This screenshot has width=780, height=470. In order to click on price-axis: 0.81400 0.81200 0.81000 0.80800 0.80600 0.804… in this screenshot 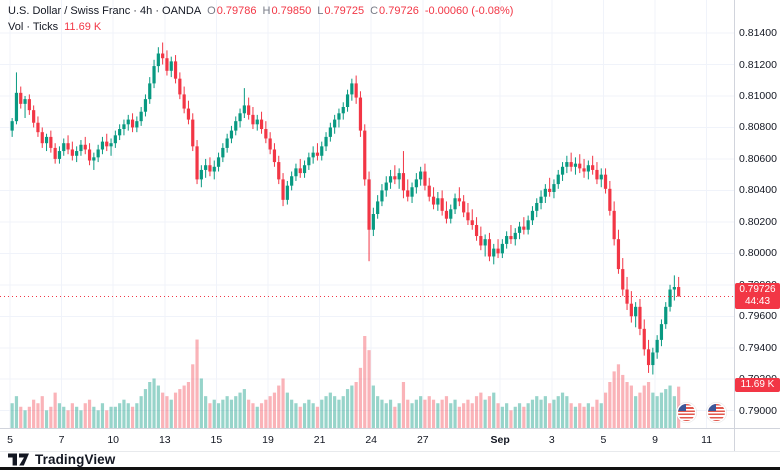, I will do `click(757, 225)`.